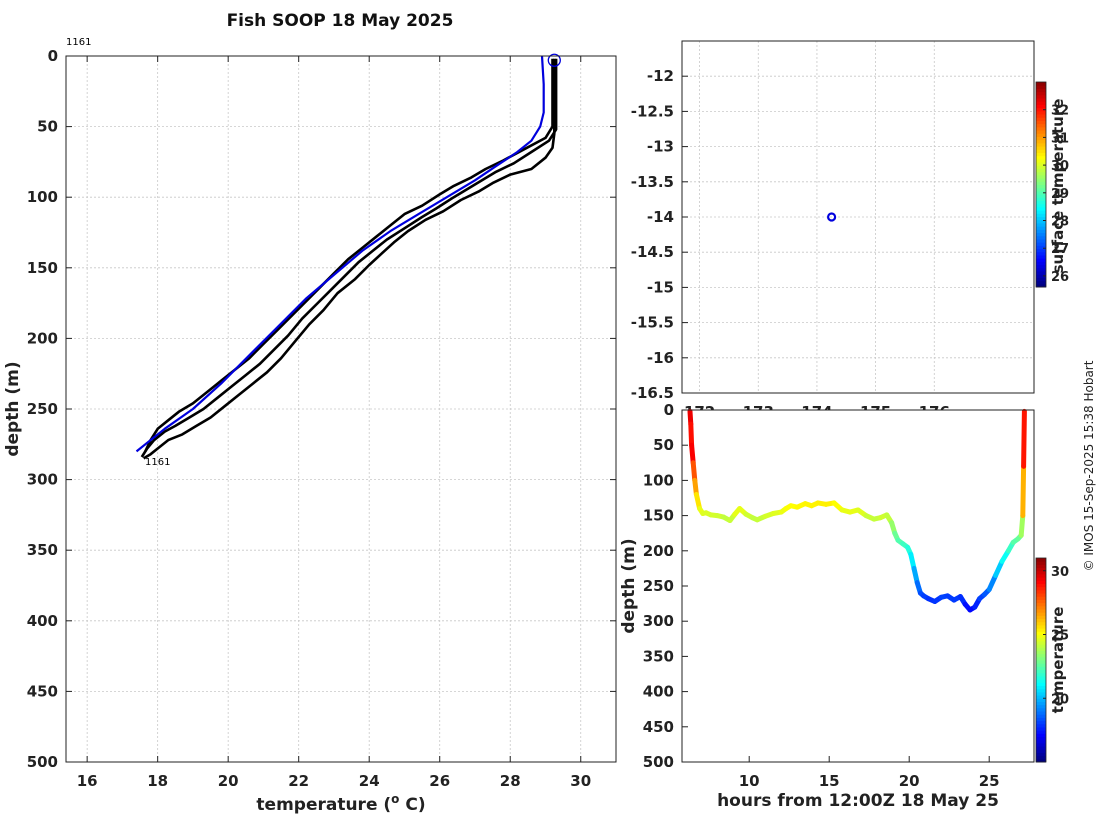  Describe the element at coordinates (510, 781) in the screenshot. I see `profile-x-tick-label: 28` at that location.